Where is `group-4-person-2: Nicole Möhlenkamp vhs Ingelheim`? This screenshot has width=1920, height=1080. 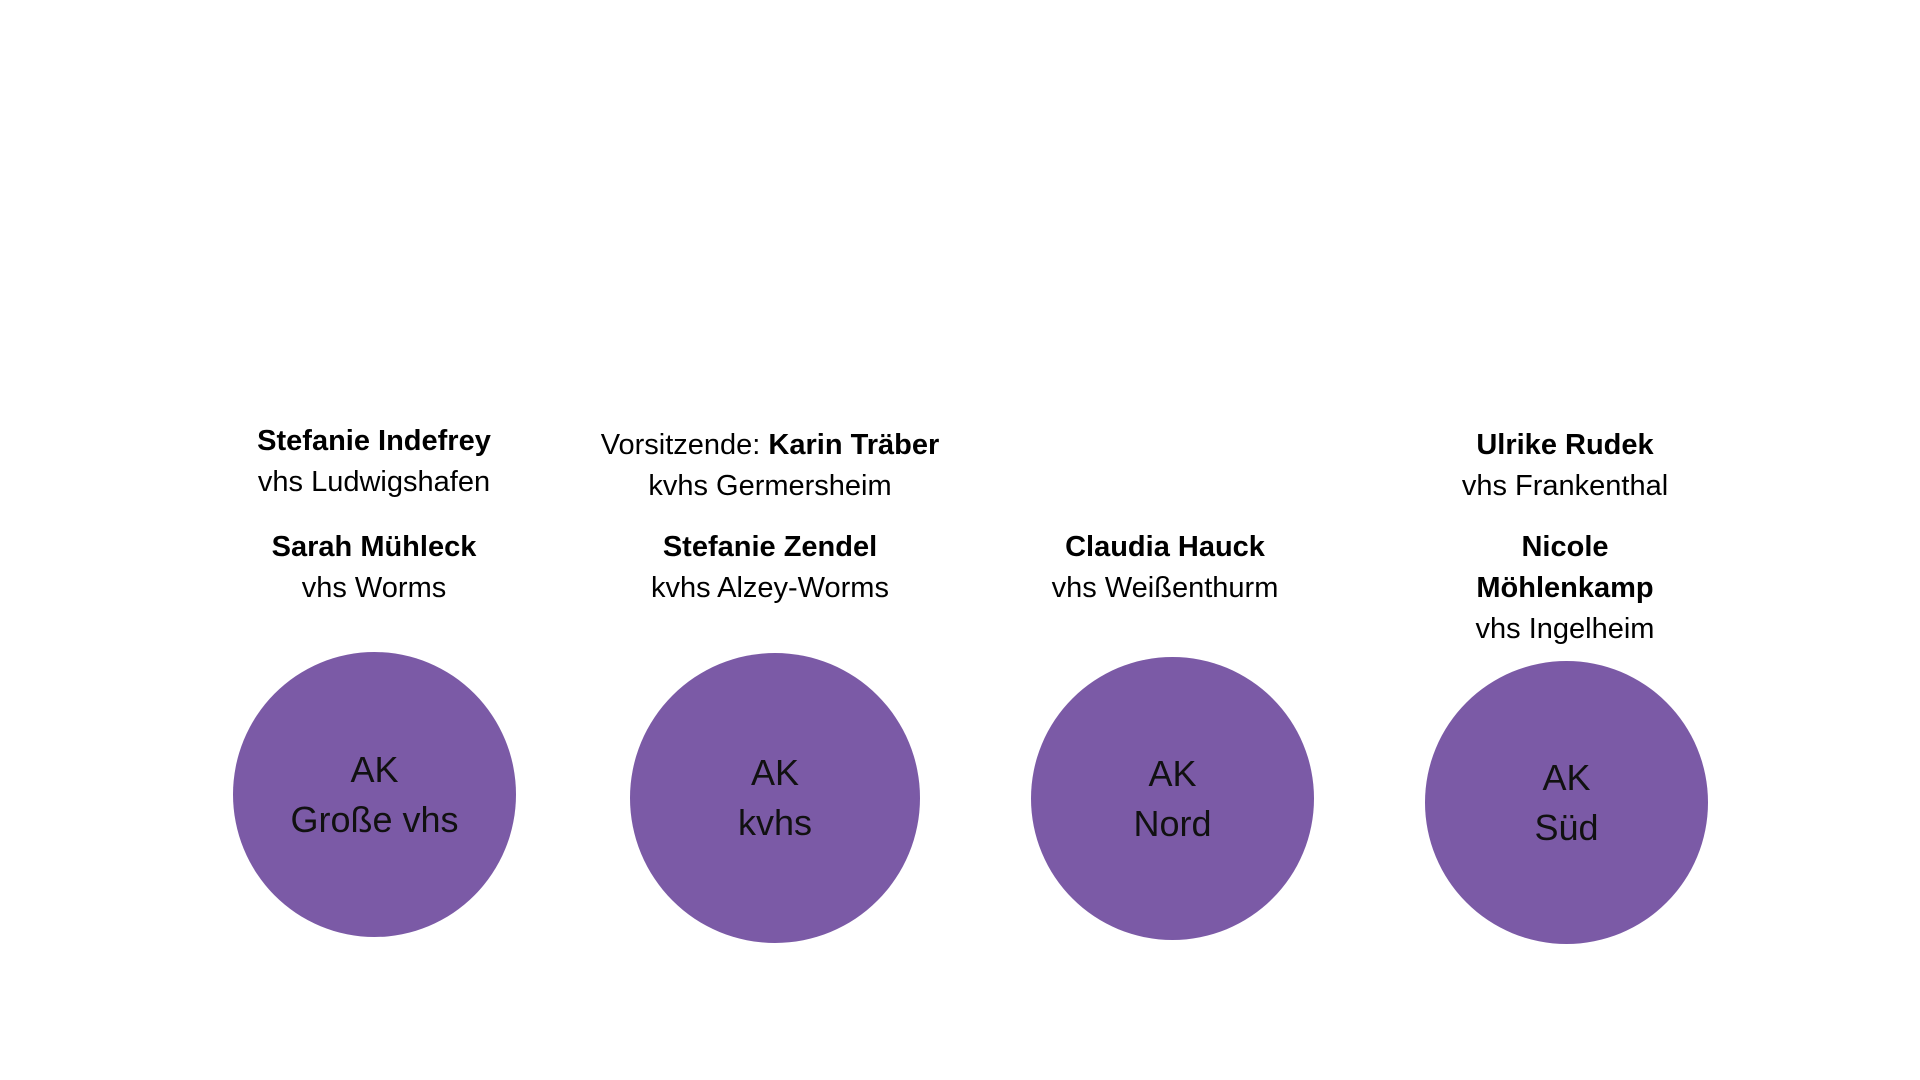 group-4-person-2: Nicole Möhlenkamp vhs Ingelheim is located at coordinates (1565, 588).